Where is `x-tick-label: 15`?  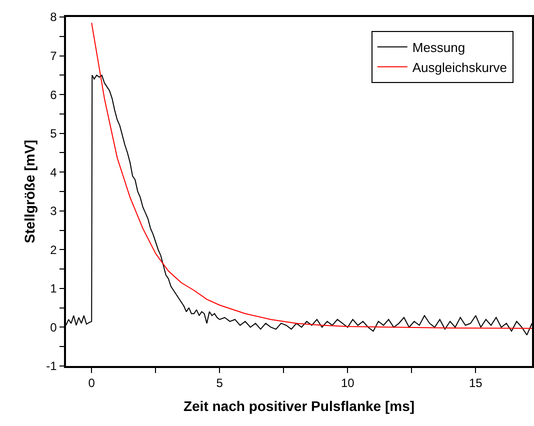 x-tick-label: 15 is located at coordinates (475, 383).